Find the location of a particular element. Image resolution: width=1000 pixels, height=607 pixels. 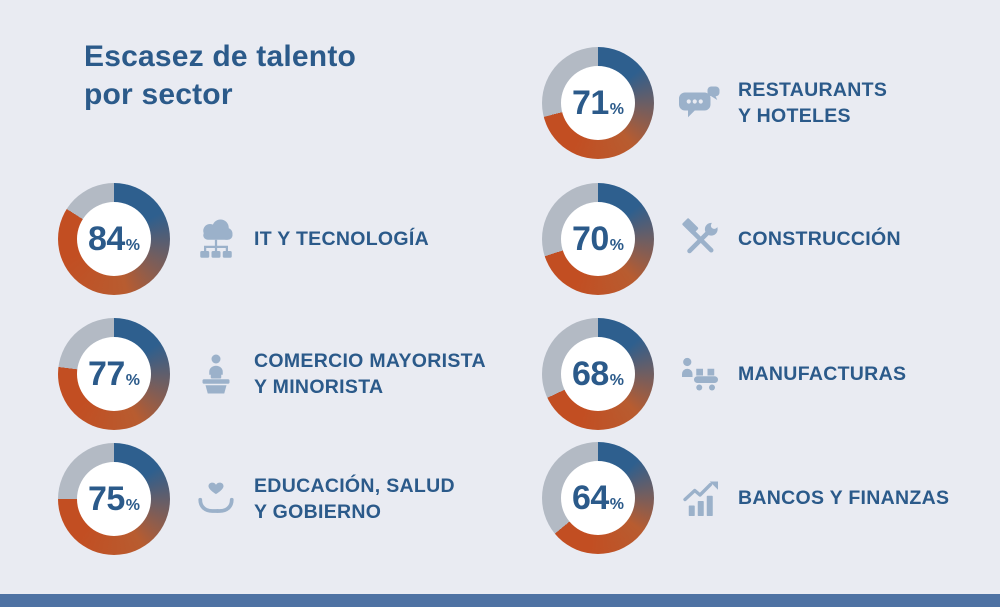

percent-value: 75 is located at coordinates (106, 498).